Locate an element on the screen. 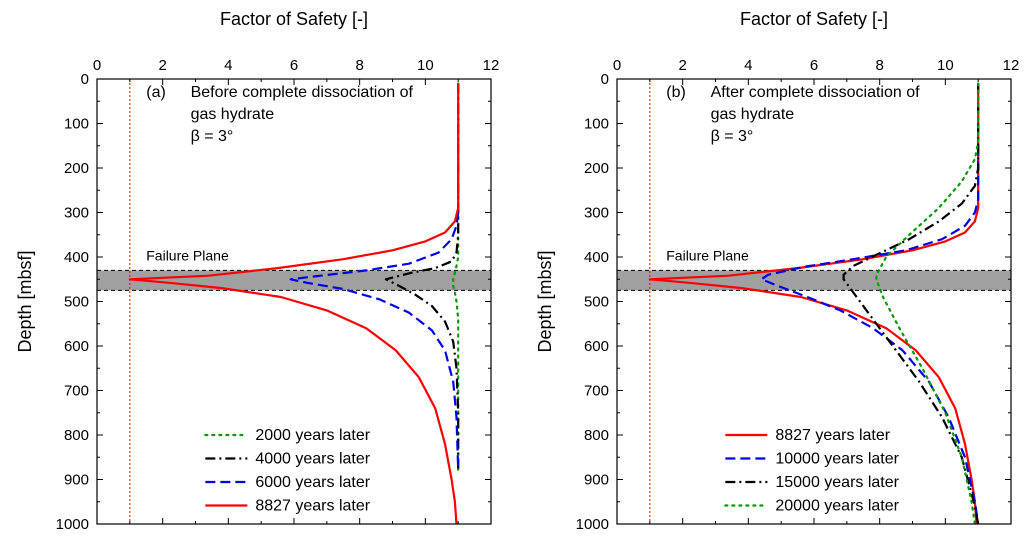 This screenshot has height=539, width=1024. series-line-20000-years-later is located at coordinates (927, 304).